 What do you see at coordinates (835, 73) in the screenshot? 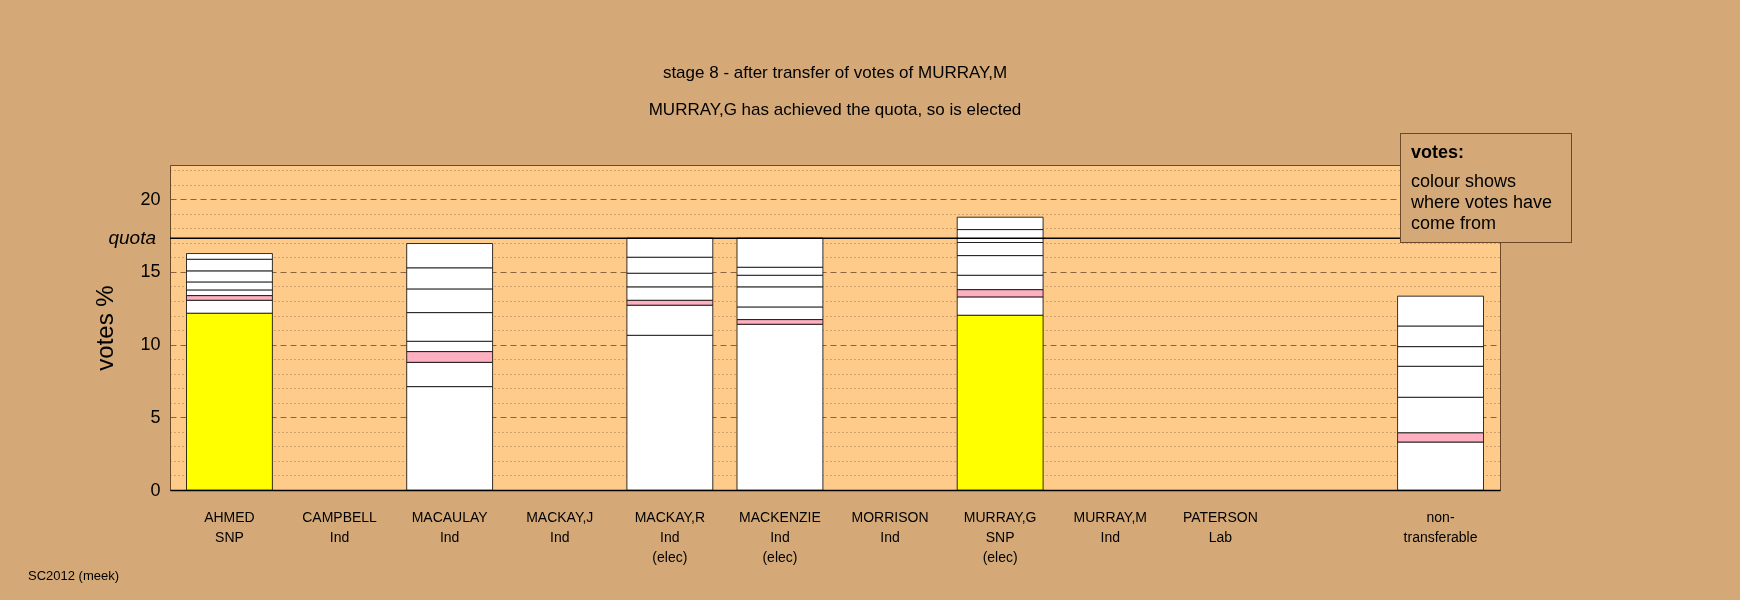
I see `chart-title: stage 8 - after transfer of votes of MURRAY,M` at bounding box center [835, 73].